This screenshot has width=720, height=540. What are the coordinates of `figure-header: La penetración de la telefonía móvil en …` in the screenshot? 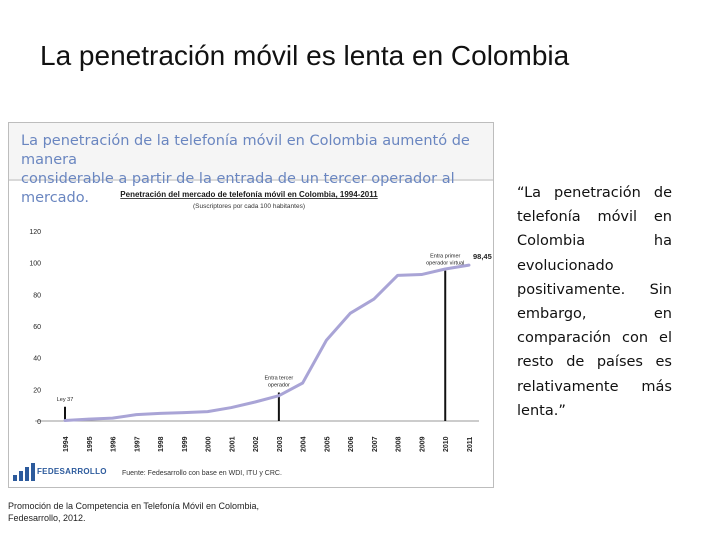 It's located at (251, 164).